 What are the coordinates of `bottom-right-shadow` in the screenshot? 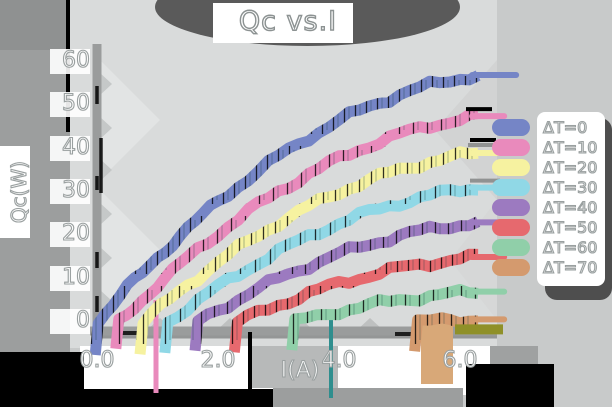 It's located at (510, 385).